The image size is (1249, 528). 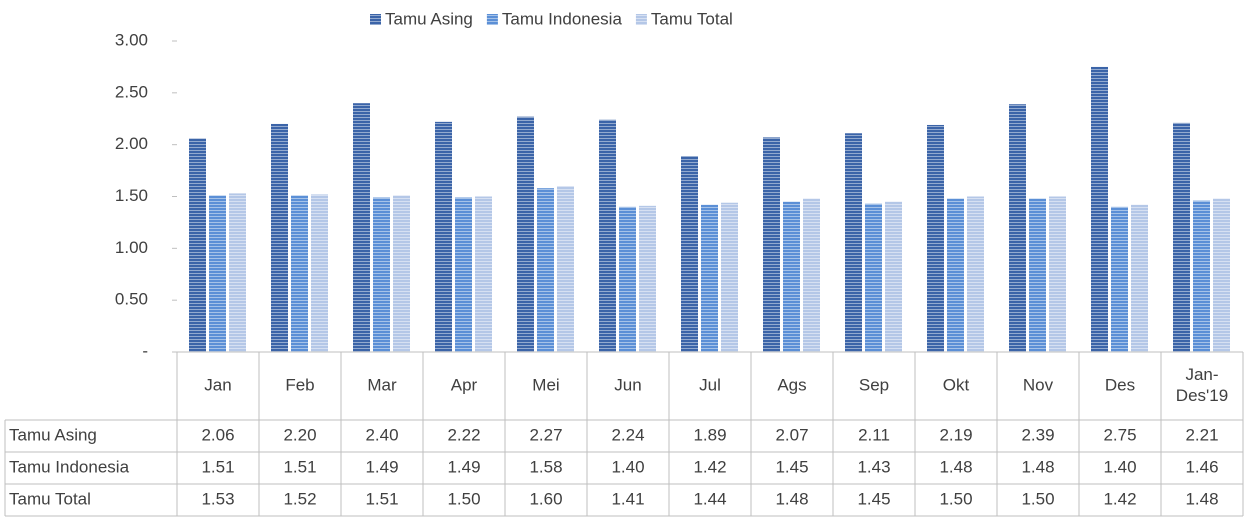 I want to click on y-tick-label: 3.00, so click(x=131, y=39).